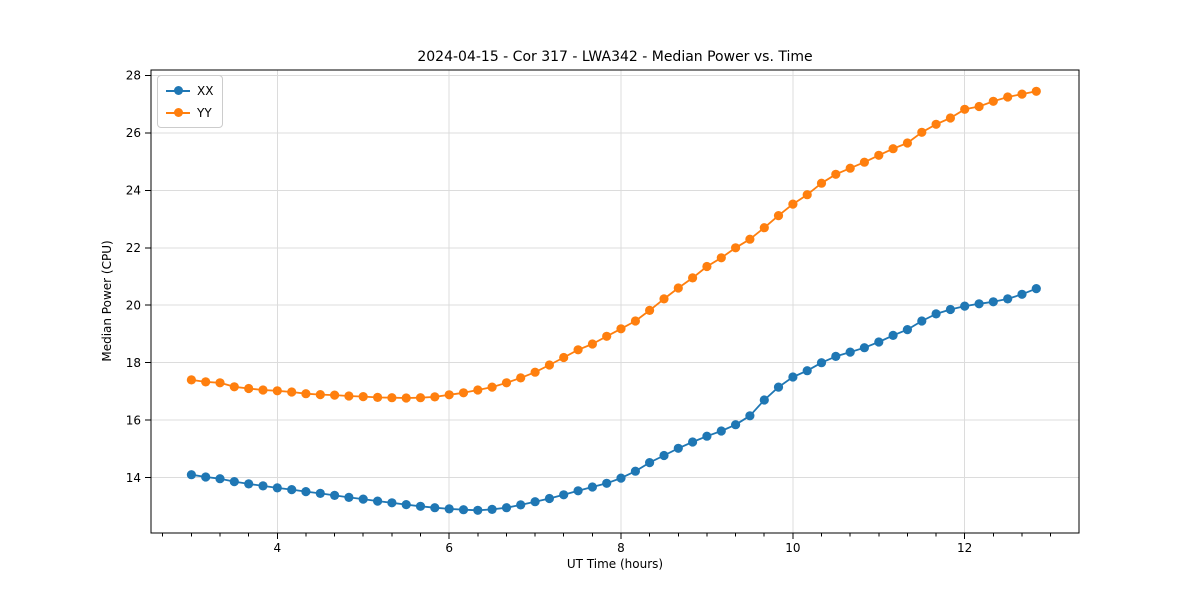 The height and width of the screenshot is (600, 1200). Describe the element at coordinates (204, 112) in the screenshot. I see `legend-label-yy: YY` at that location.